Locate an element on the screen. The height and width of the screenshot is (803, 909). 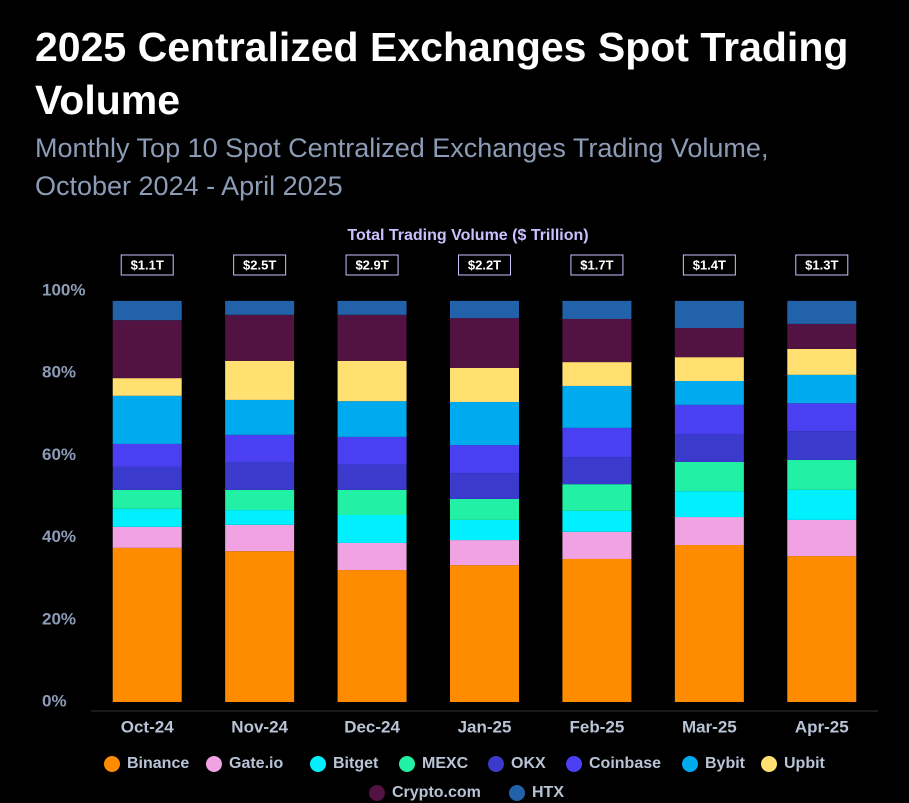
total-label: $1.1T is located at coordinates (147, 264).